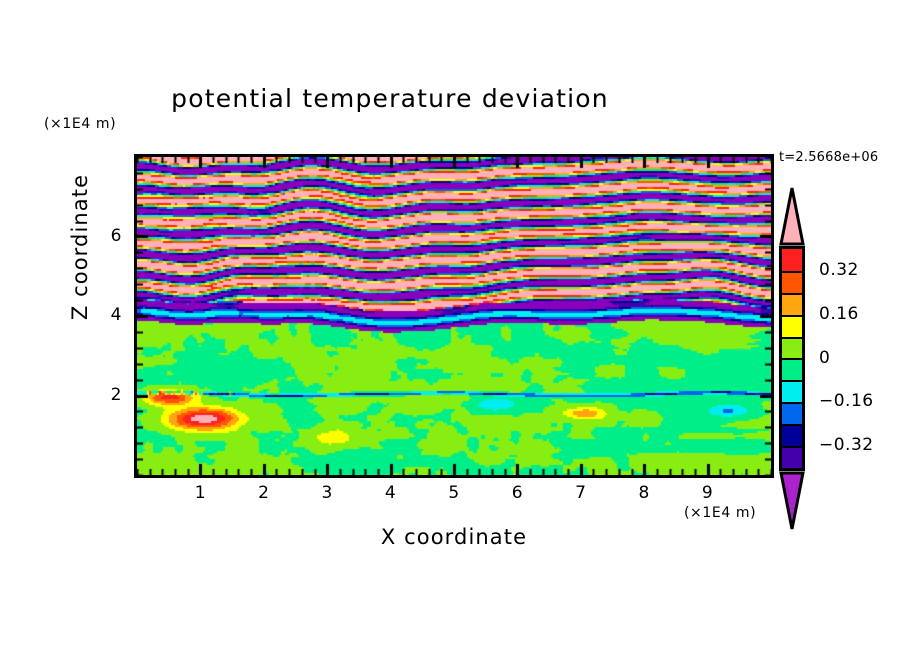 The height and width of the screenshot is (654, 904). Describe the element at coordinates (264, 493) in the screenshot. I see `x-tick-label: 2` at that location.